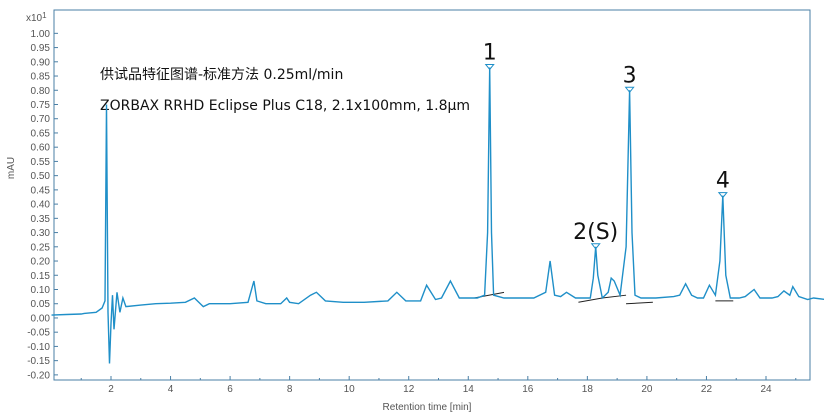 Image resolution: width=824 pixels, height=419 pixels. What do you see at coordinates (490, 52) in the screenshot?
I see `peak-label: 1` at bounding box center [490, 52].